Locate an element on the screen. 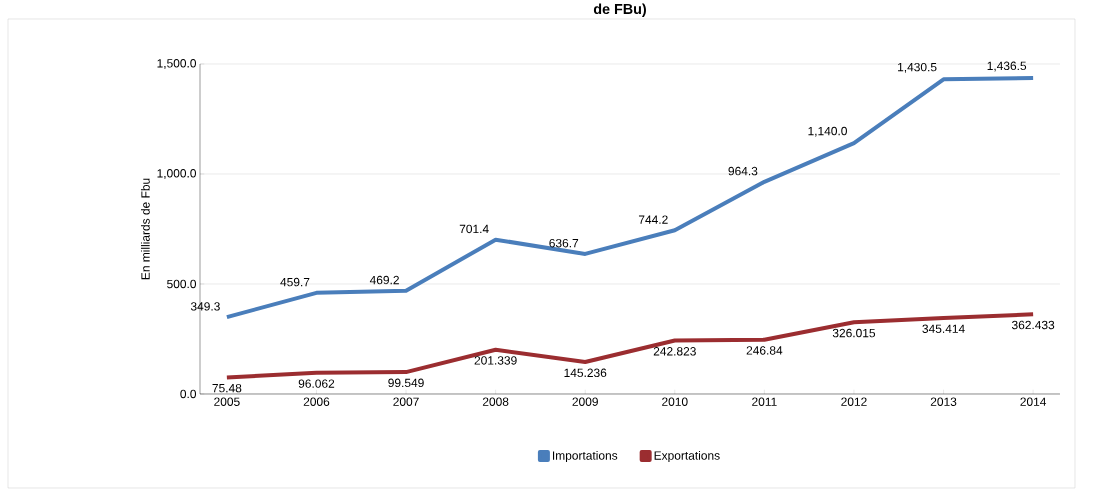  data-label: 1,436.5 is located at coordinates (1007, 66).